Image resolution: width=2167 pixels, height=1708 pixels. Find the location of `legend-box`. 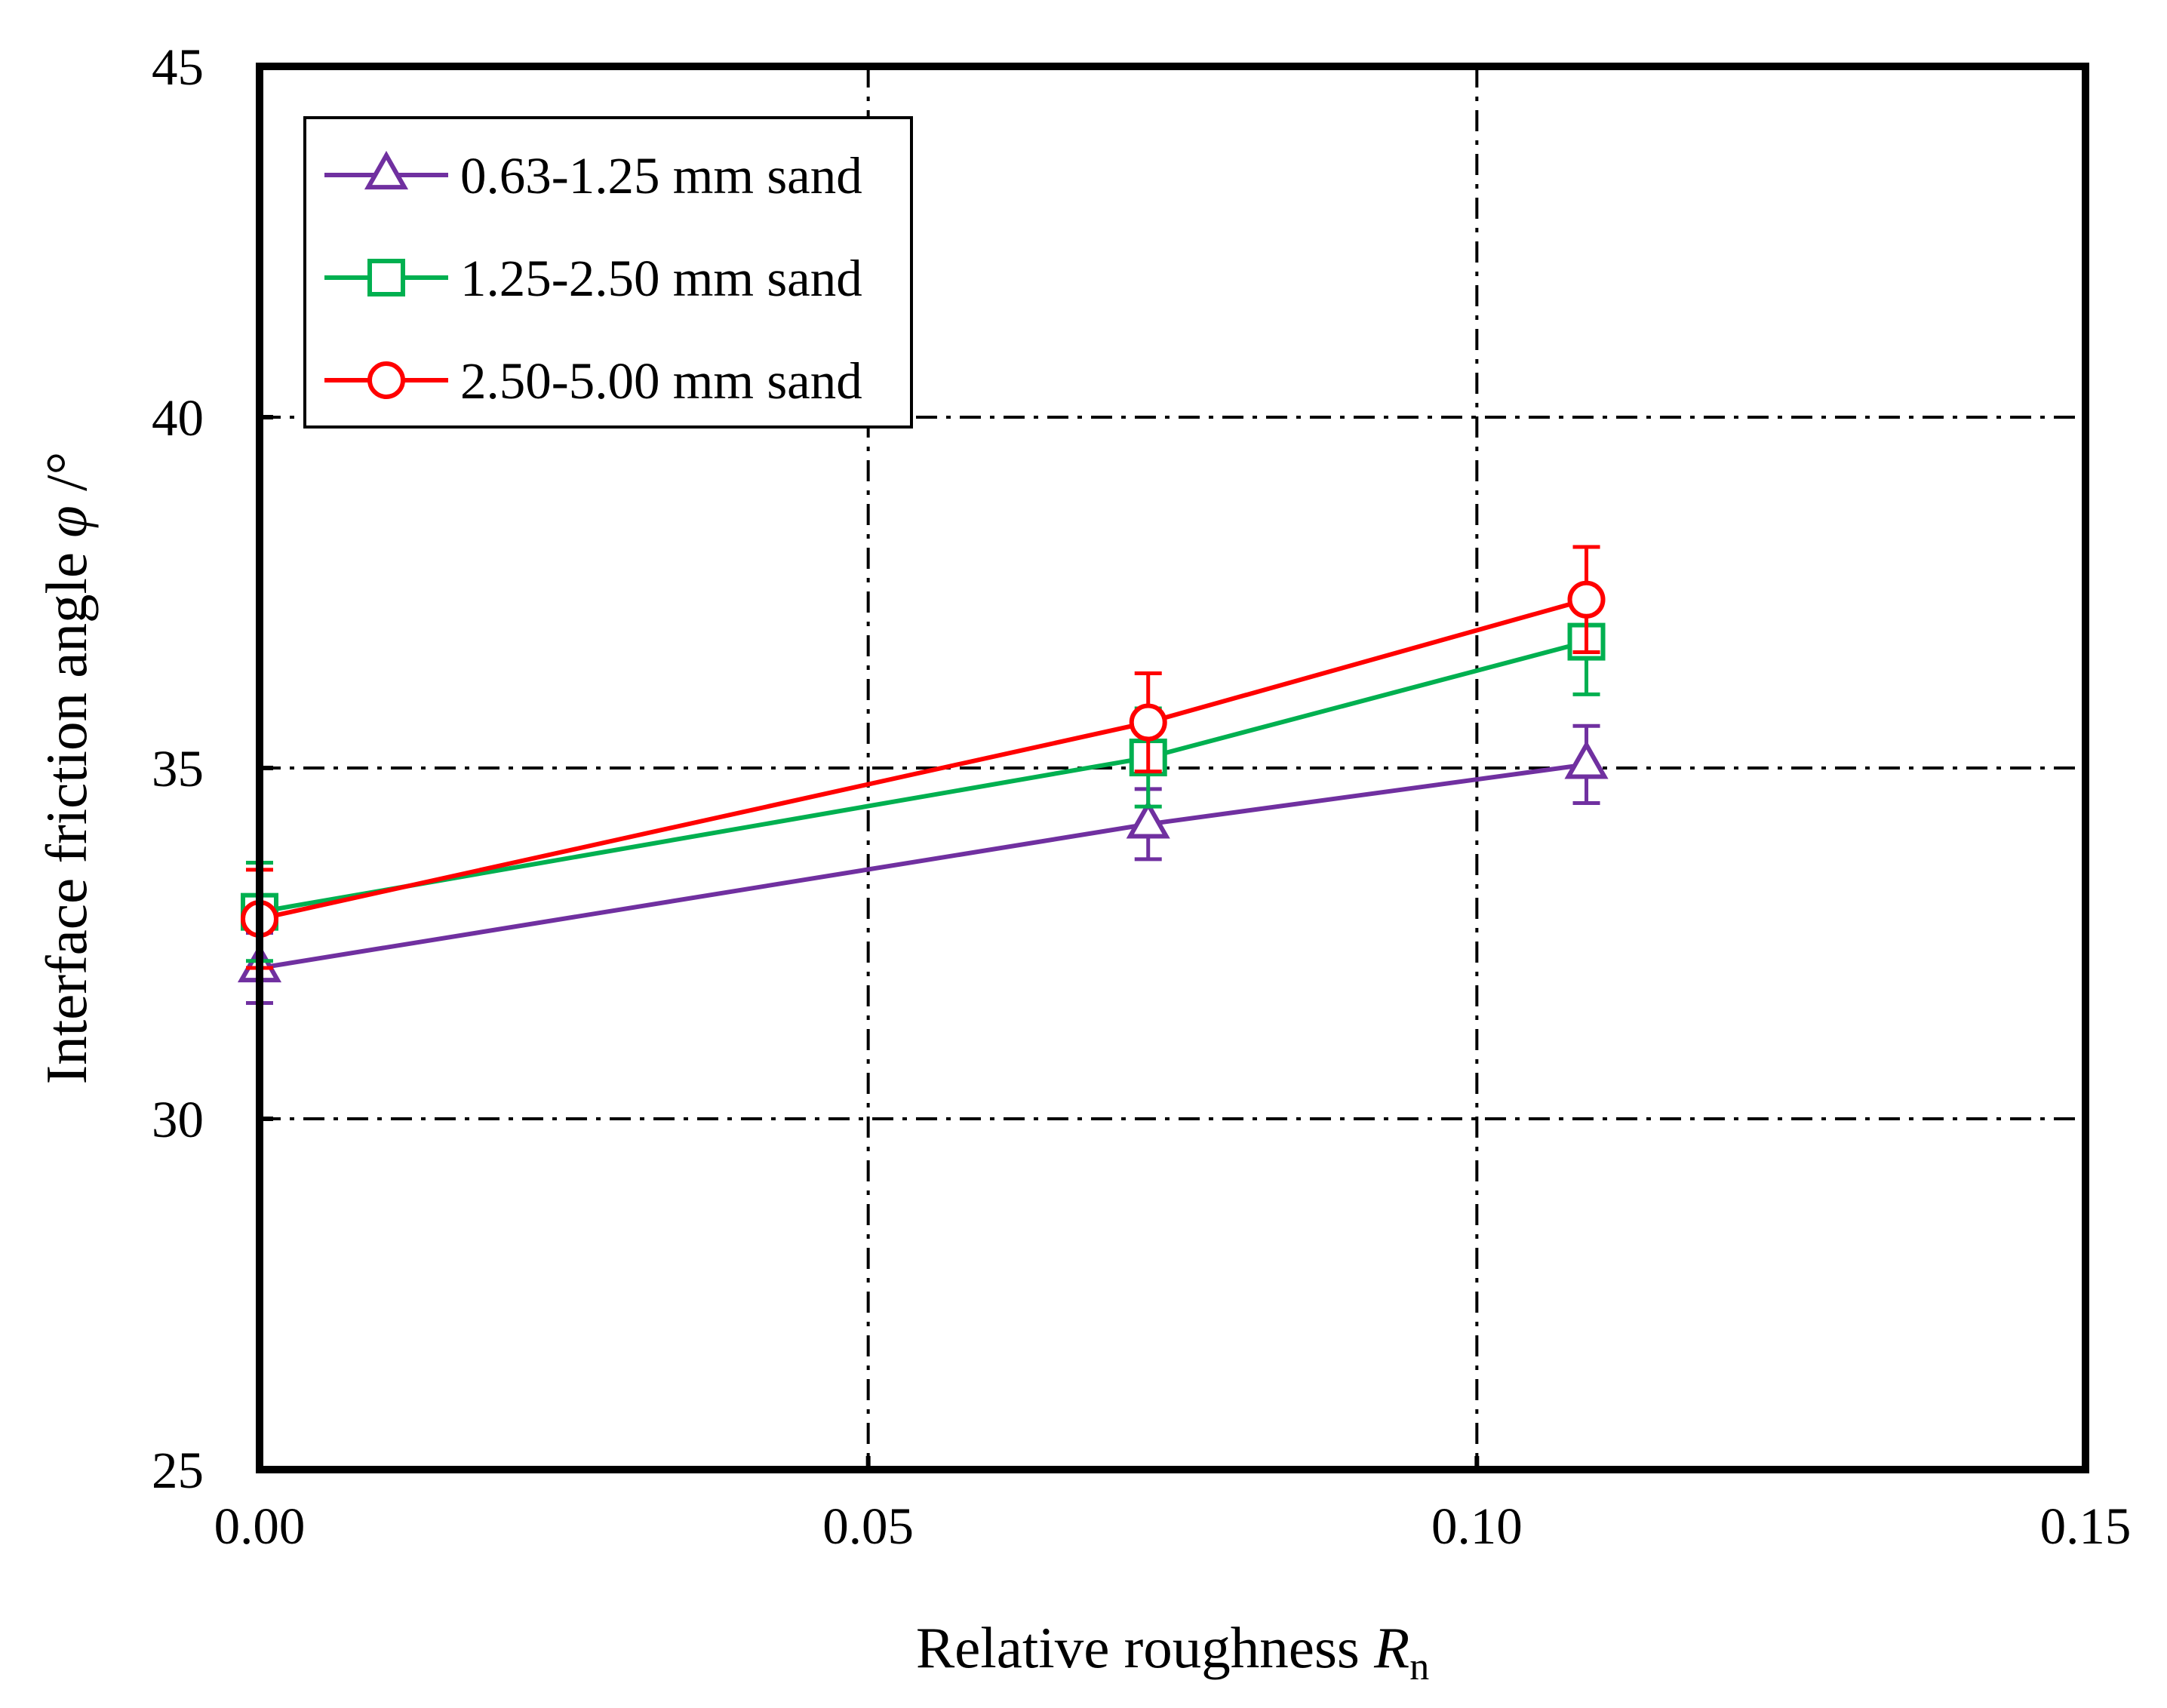

legend-box is located at coordinates (608, 272).